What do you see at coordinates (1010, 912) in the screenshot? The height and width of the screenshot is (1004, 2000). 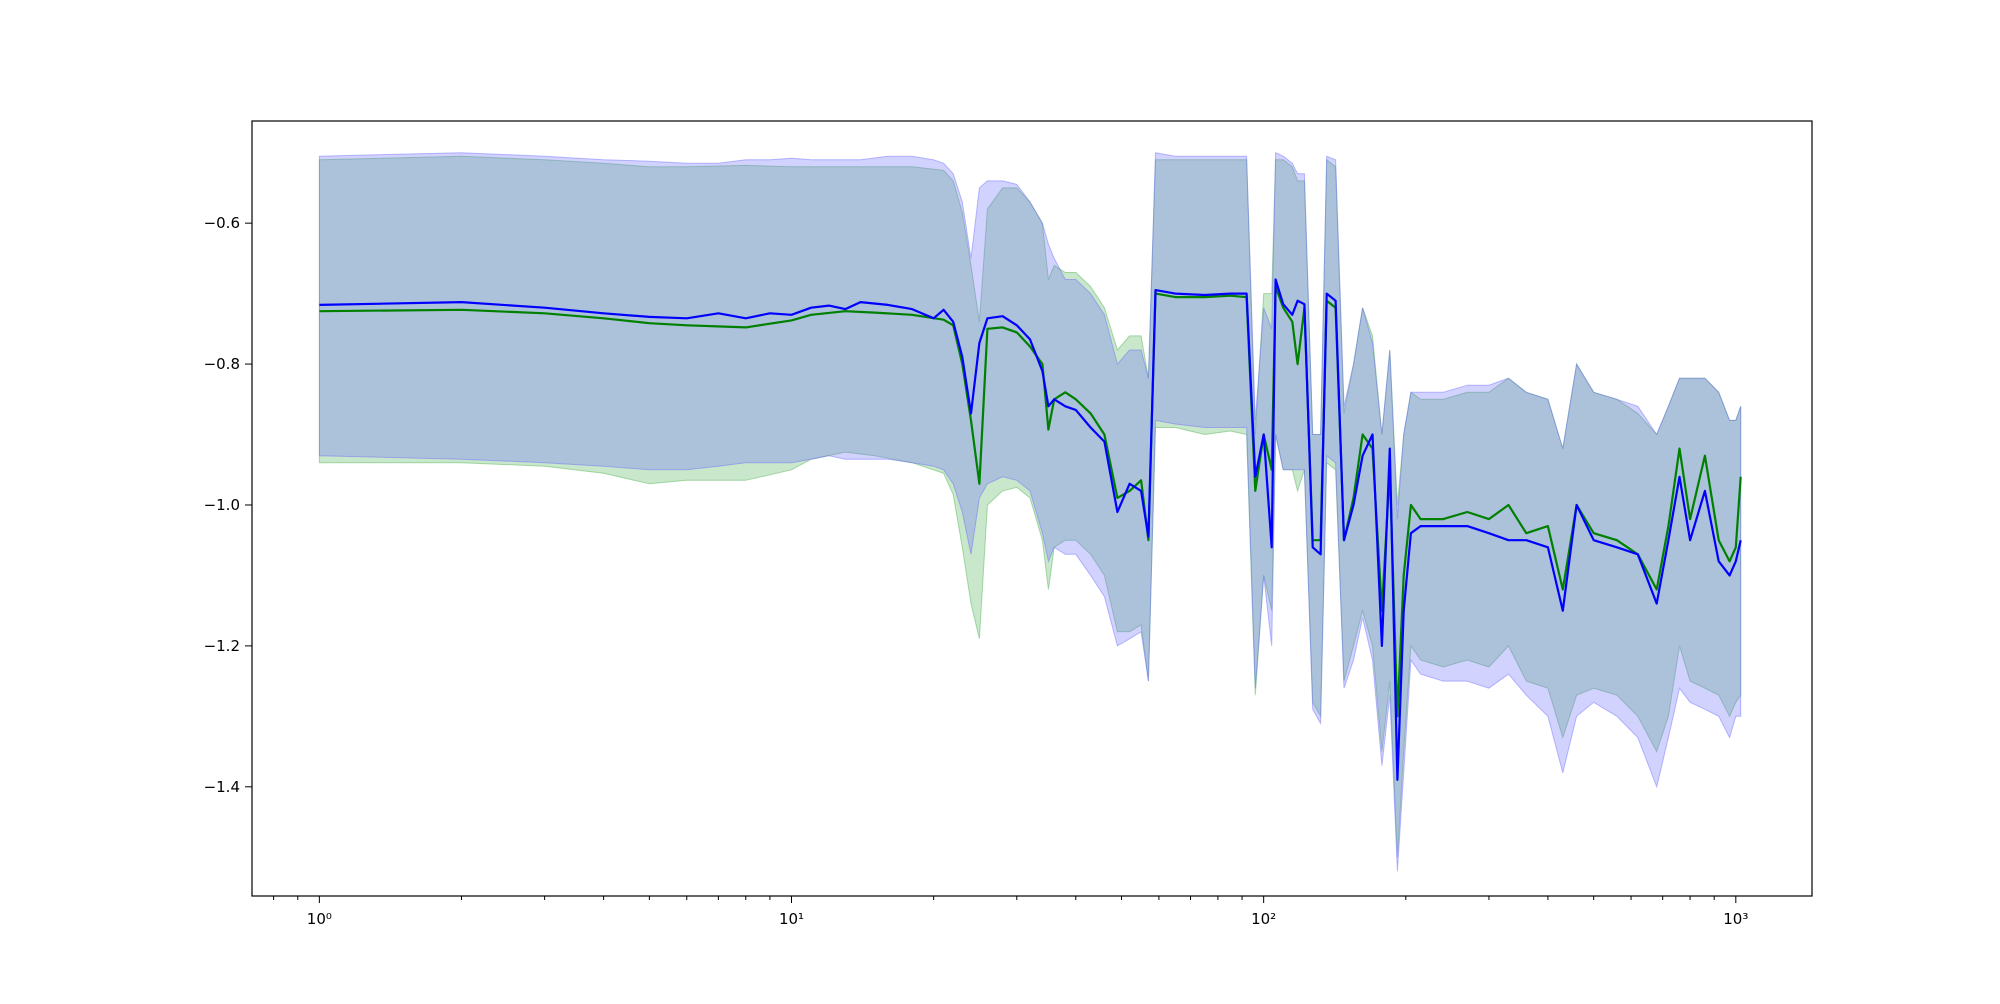 I see `x-axis: 10⁰ 10¹ 10² 10³` at bounding box center [1010, 912].